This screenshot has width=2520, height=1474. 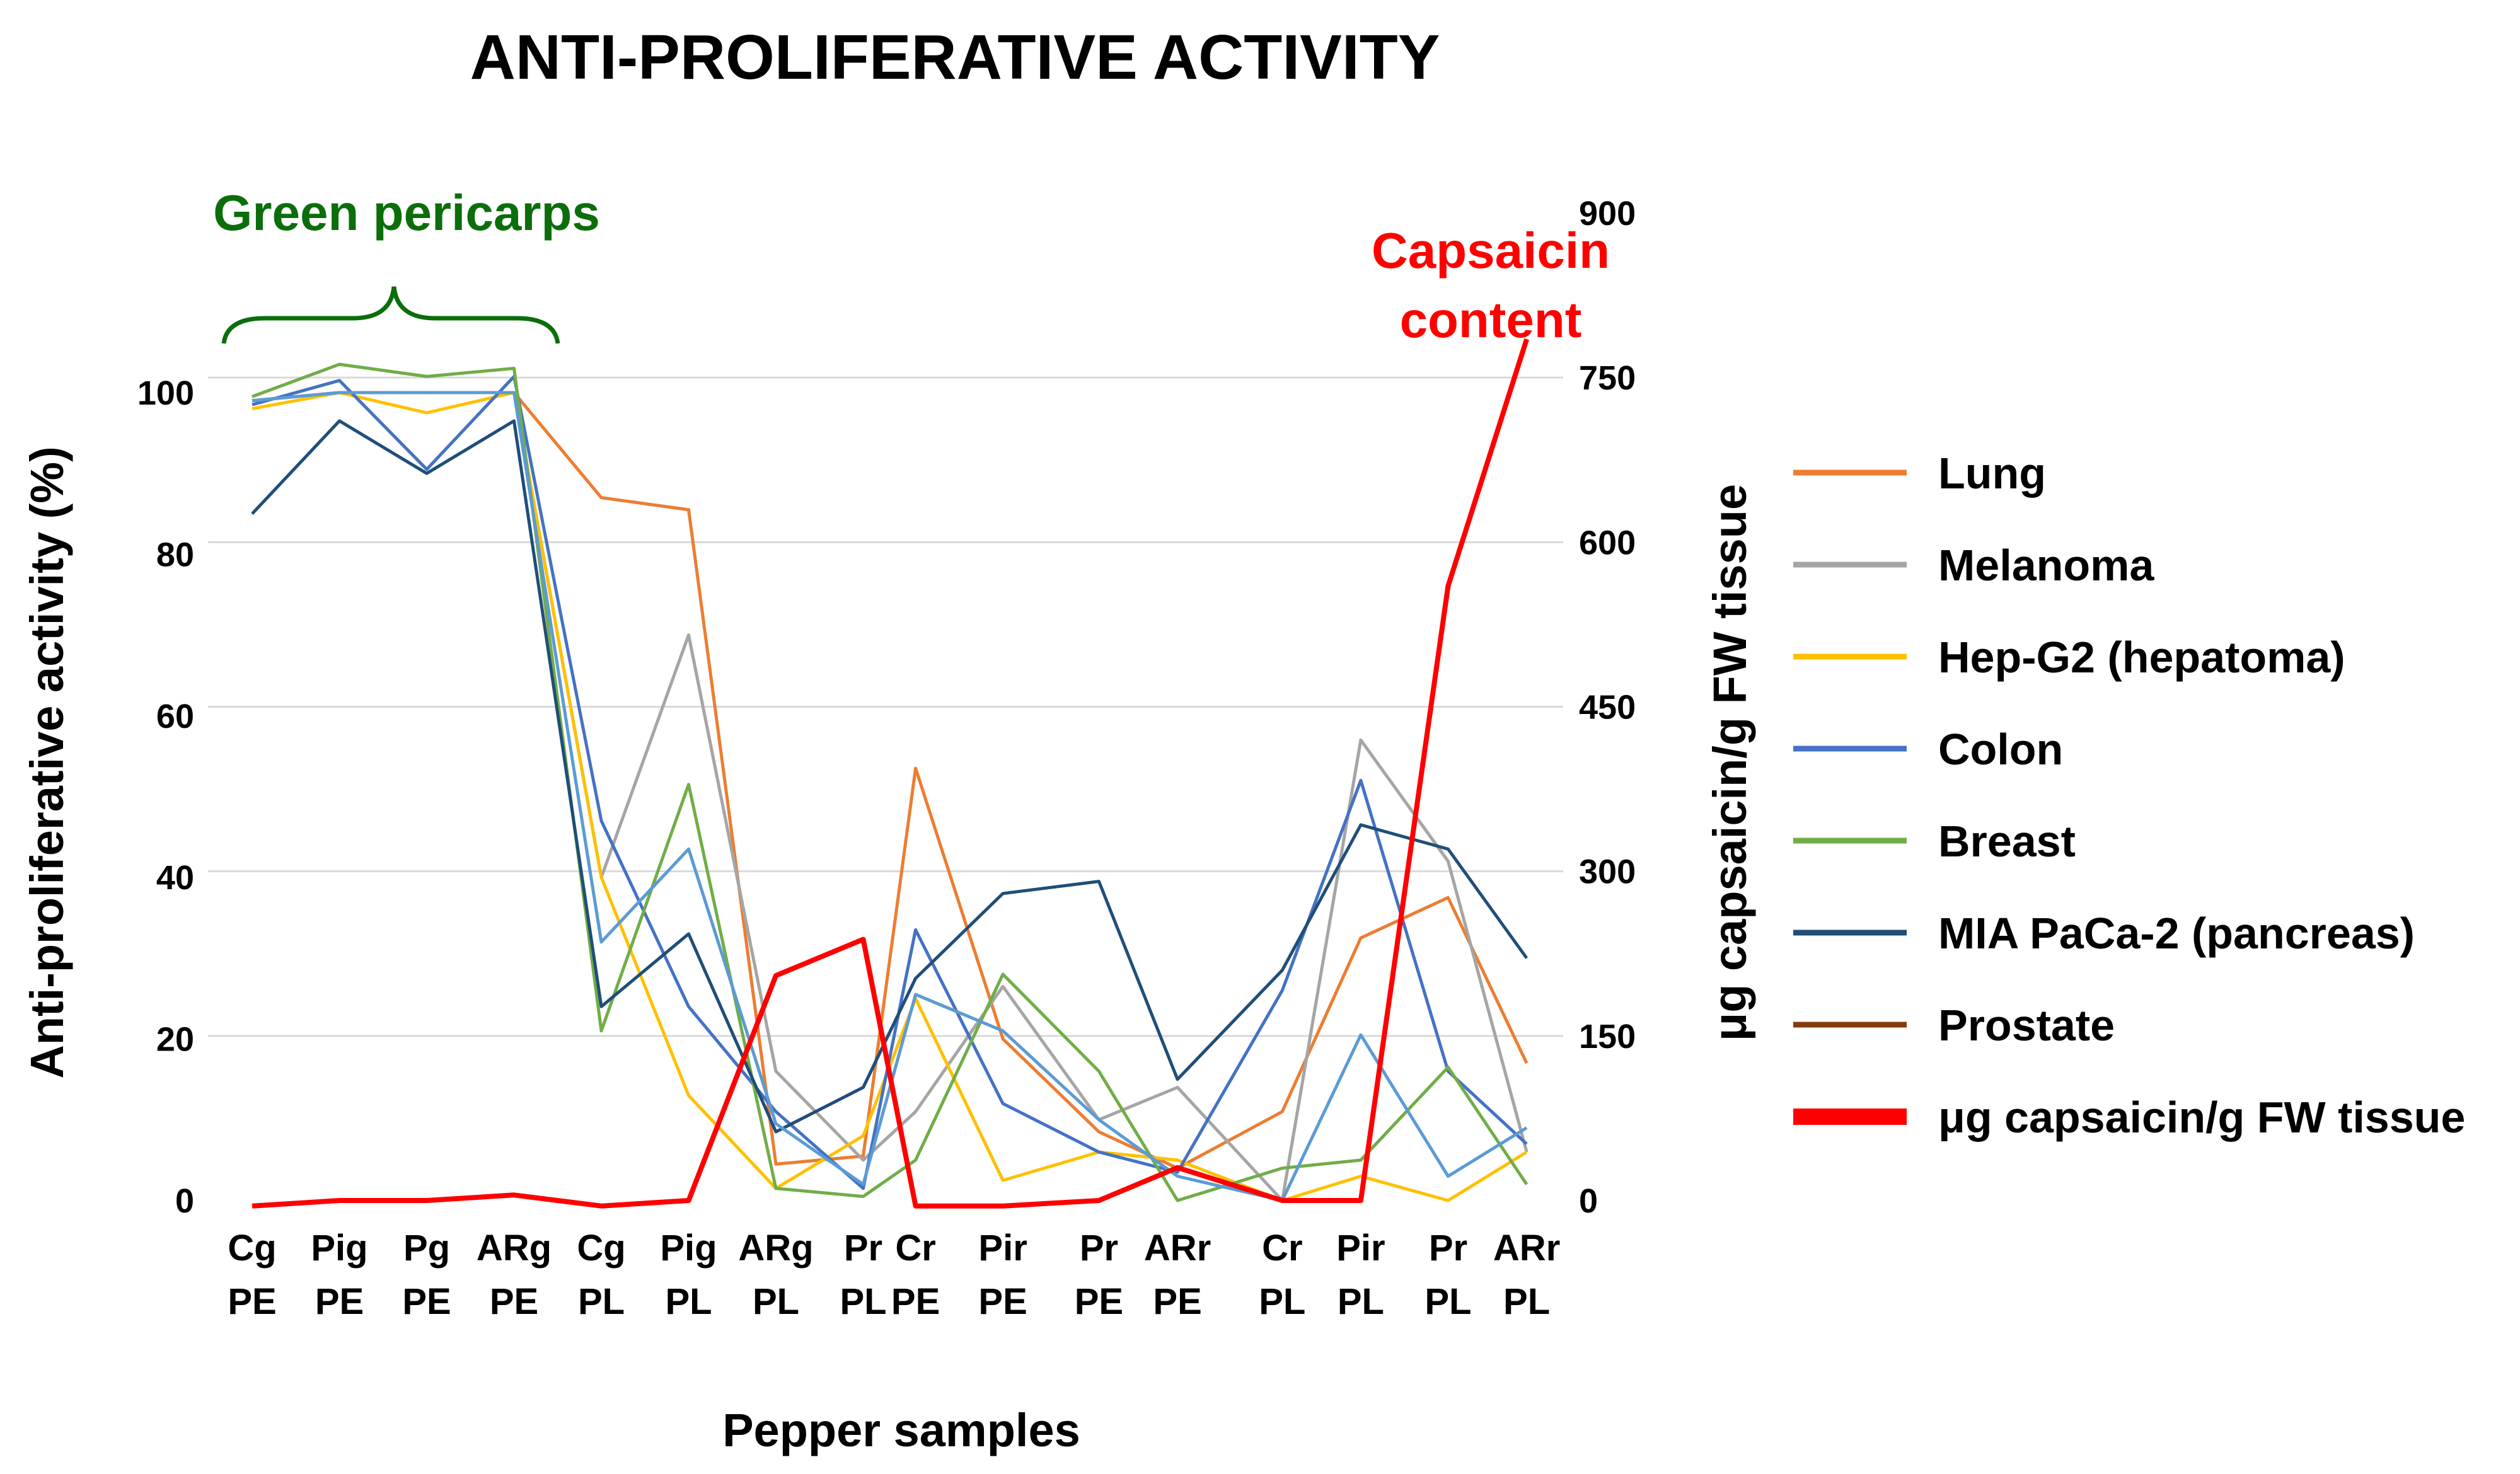 I want to click on legend-item: Hep-G2 (hepatoma), so click(x=2069, y=657).